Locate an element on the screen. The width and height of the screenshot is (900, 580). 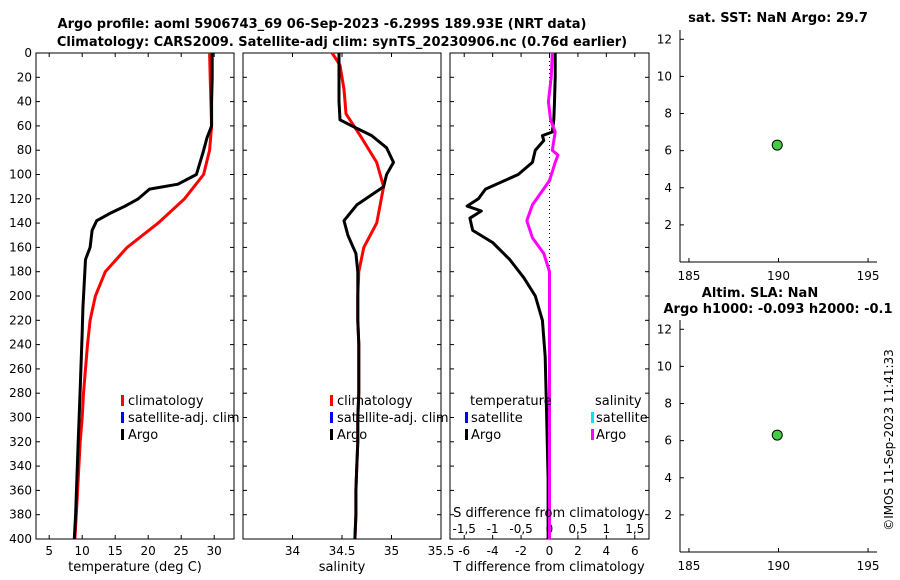
y-tick-label: 10 is located at coordinates (664, 366).